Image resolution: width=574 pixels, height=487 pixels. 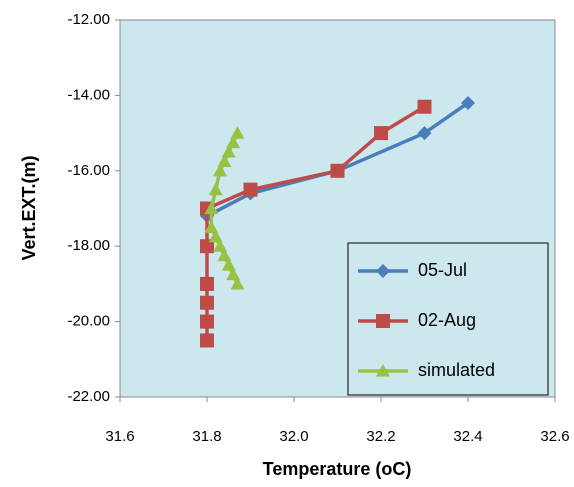 I want to click on x-axis-title: Temperature (oC), so click(x=337, y=469).